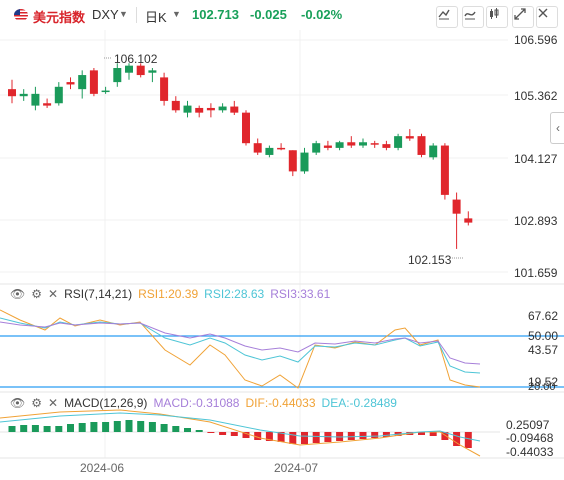 Image resolution: width=564 pixels, height=480 pixels. Describe the element at coordinates (497, 17) in the screenshot. I see `candle-style-icon` at that location.